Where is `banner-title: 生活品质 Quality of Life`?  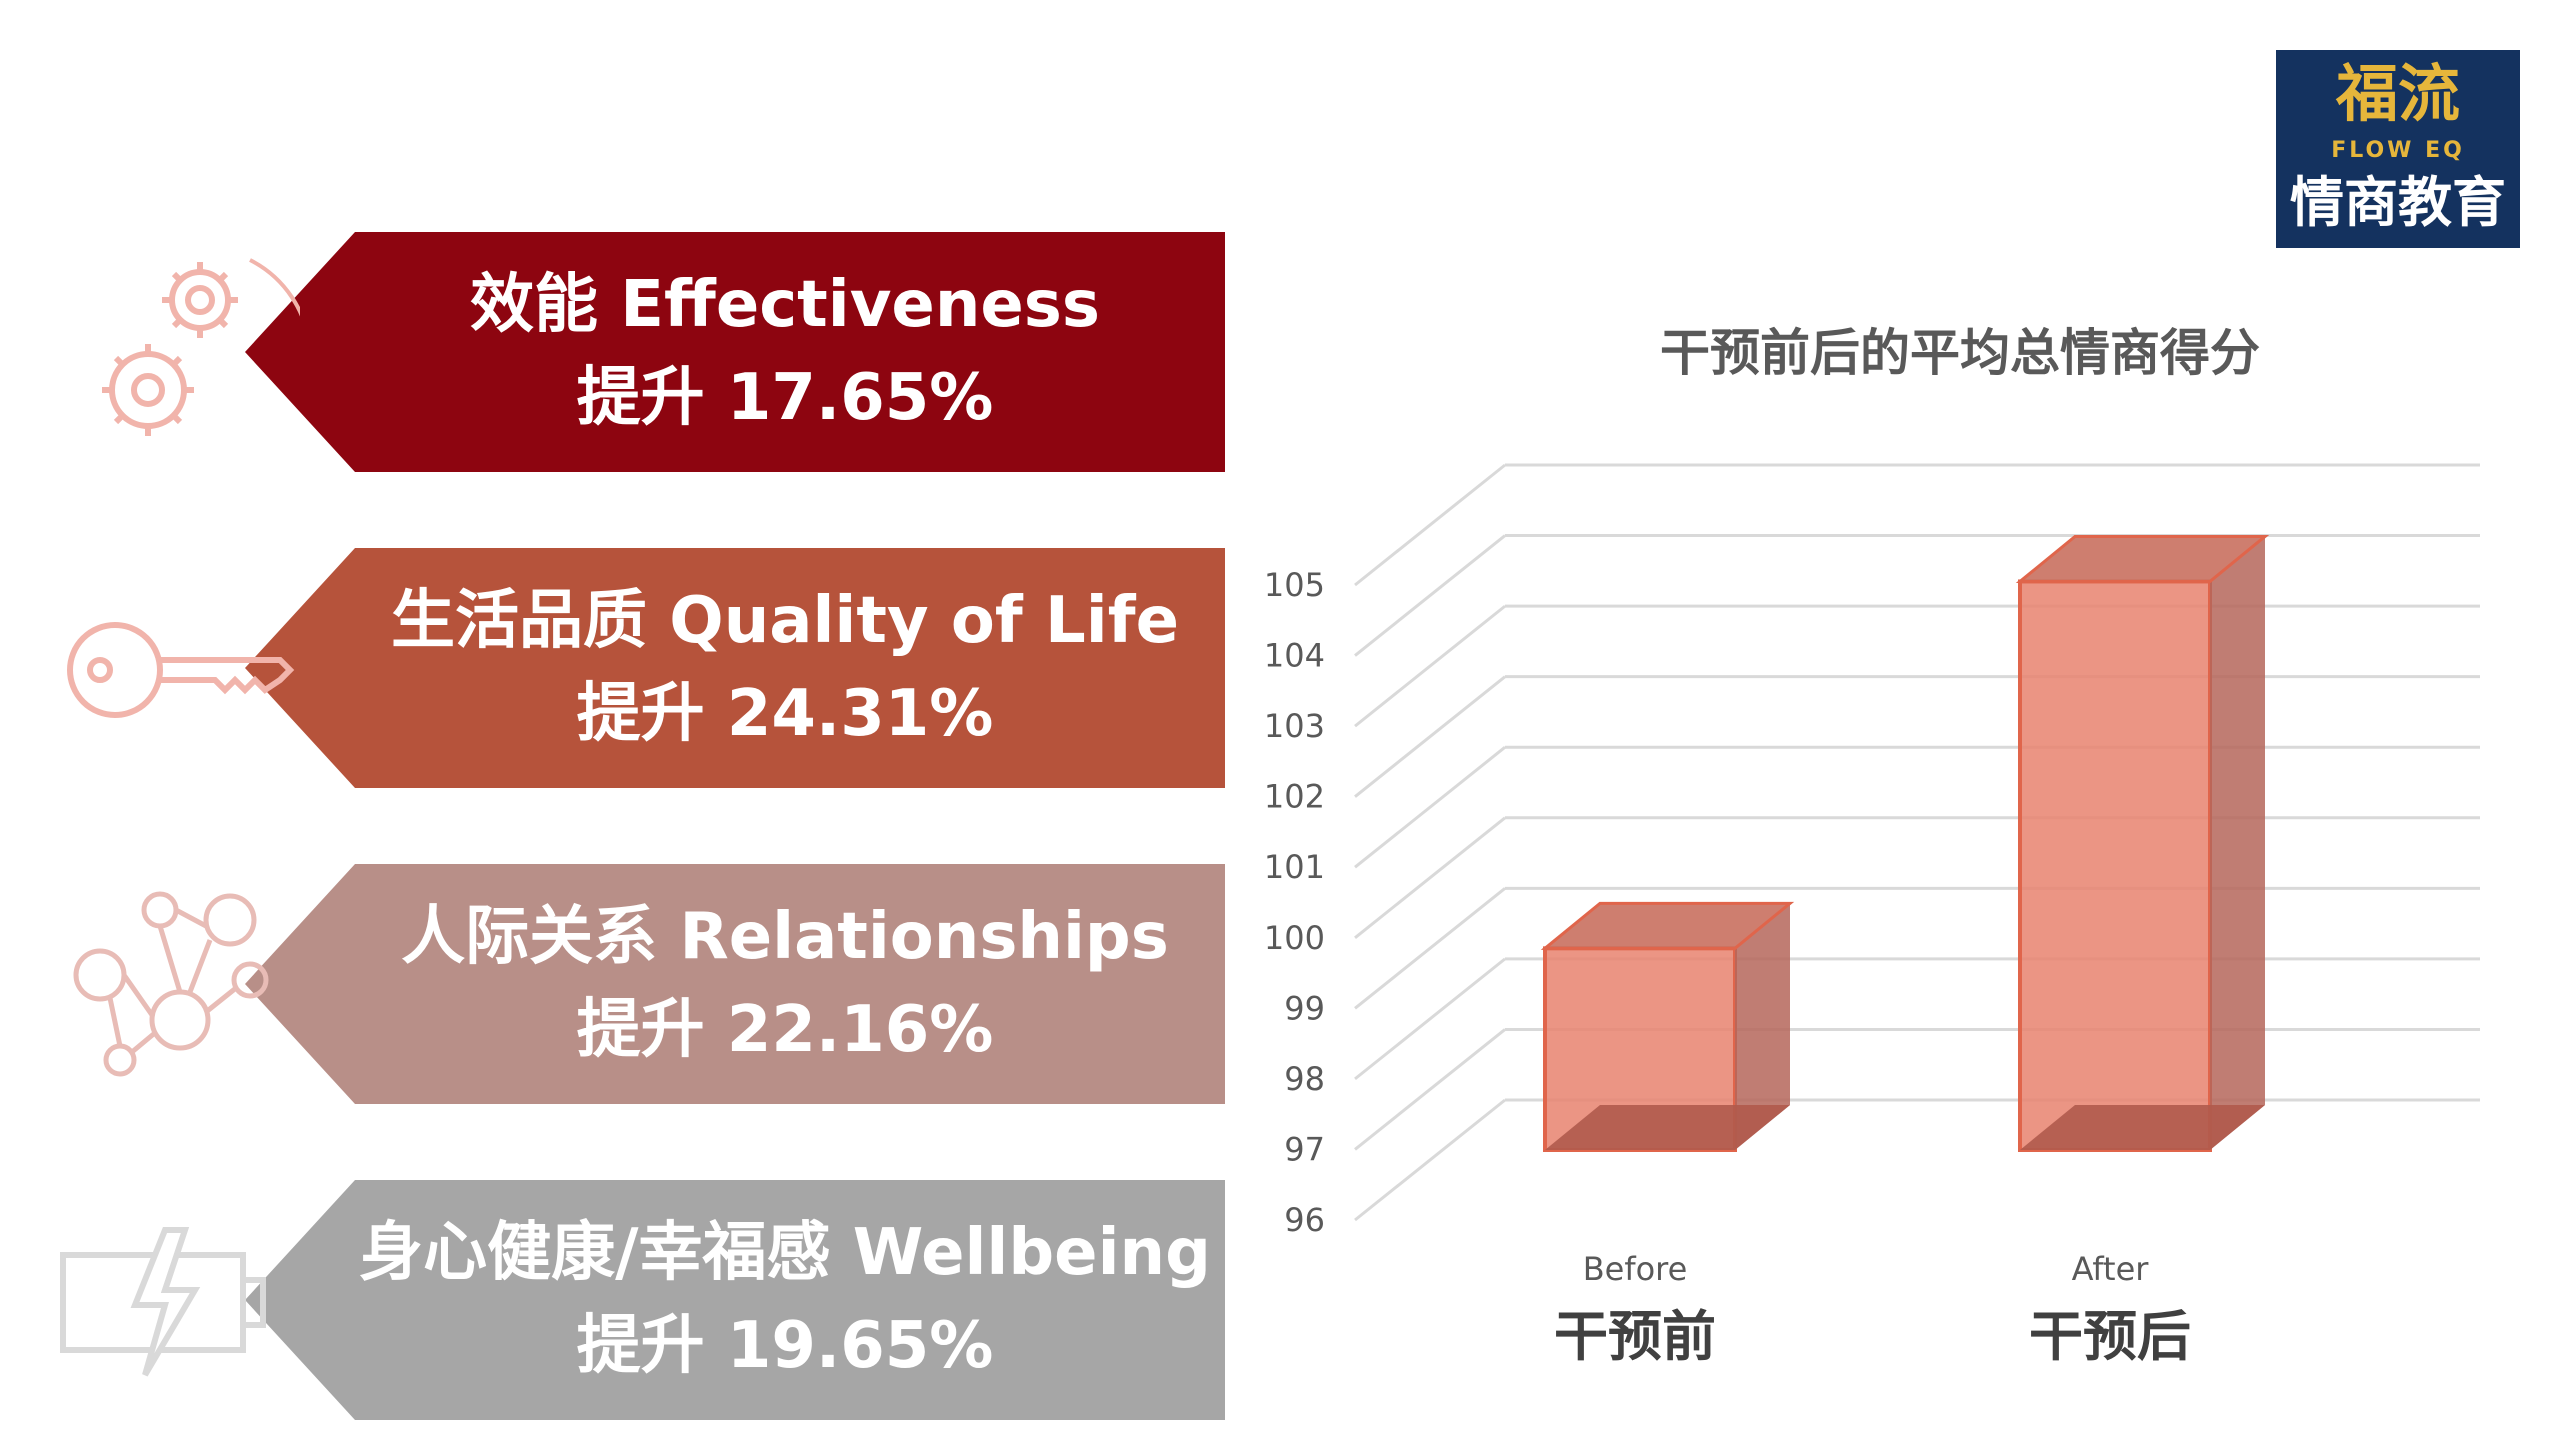
banner-title: 生活品质 Quality of Life is located at coordinates (785, 620).